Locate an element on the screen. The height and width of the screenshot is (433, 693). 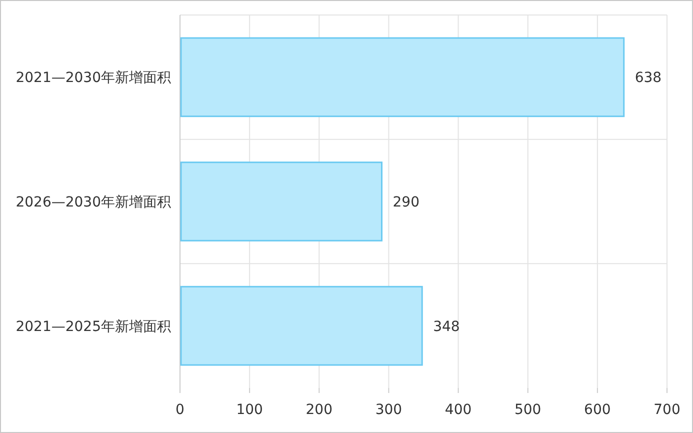
data-label: 348 is located at coordinates (446, 326).